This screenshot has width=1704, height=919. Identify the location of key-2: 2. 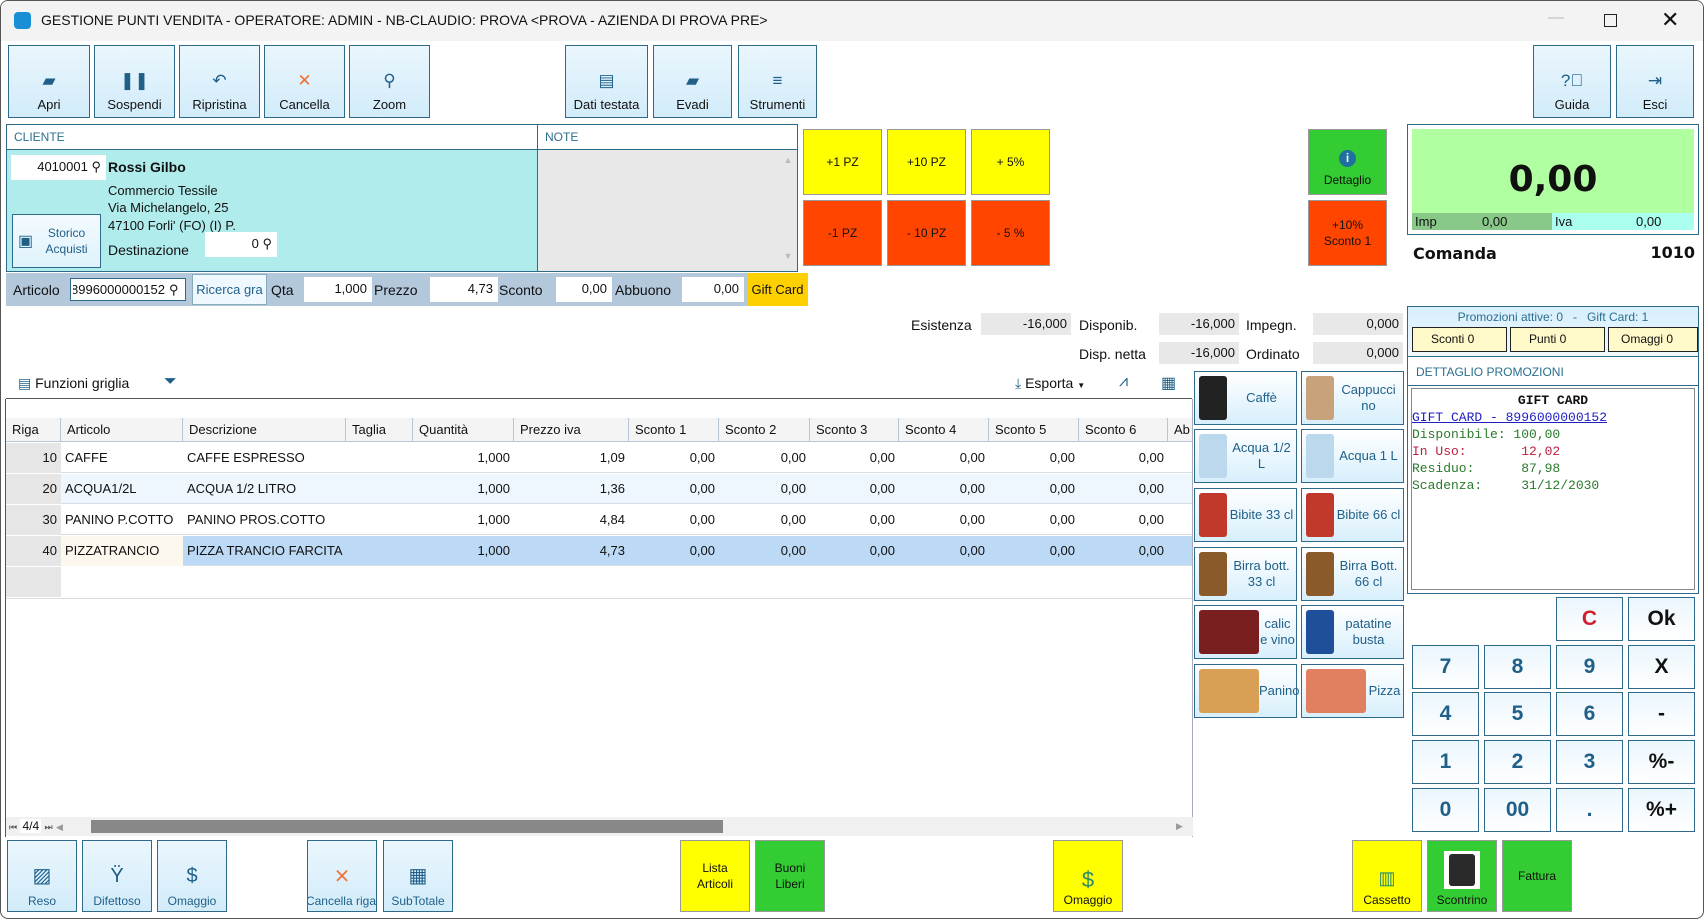
(1517, 762).